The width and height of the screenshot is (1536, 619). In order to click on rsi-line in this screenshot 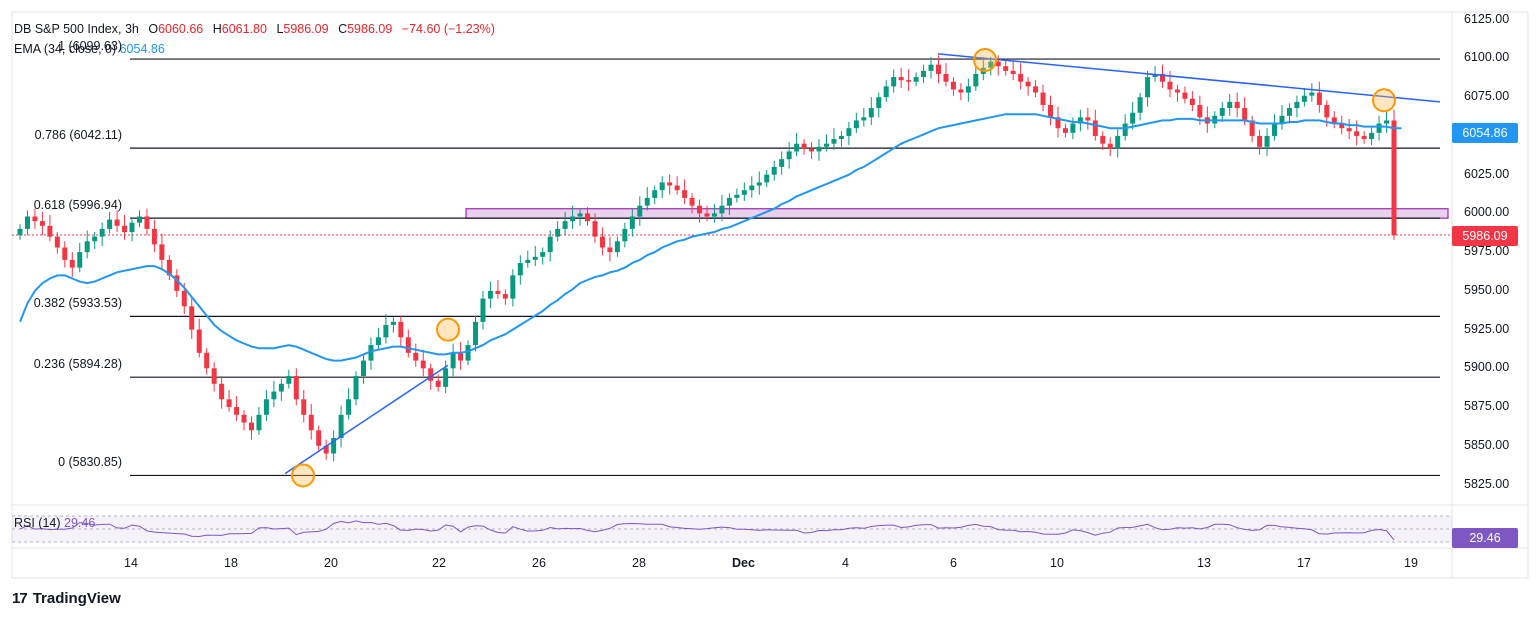, I will do `click(707, 530)`.